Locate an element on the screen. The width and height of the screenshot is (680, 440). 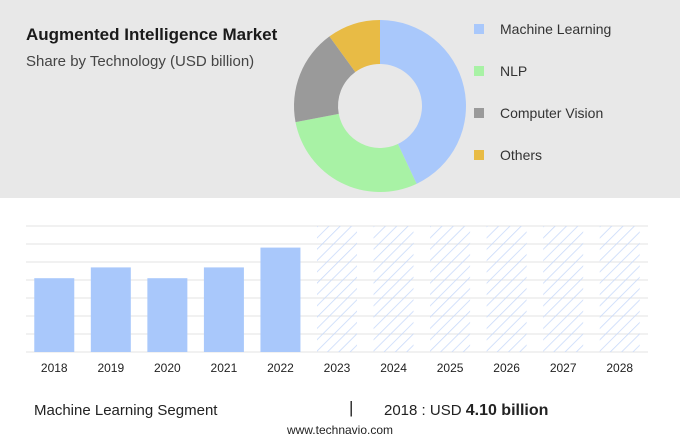
footer-segment: Machine Learning Segment is located at coordinates (126, 410).